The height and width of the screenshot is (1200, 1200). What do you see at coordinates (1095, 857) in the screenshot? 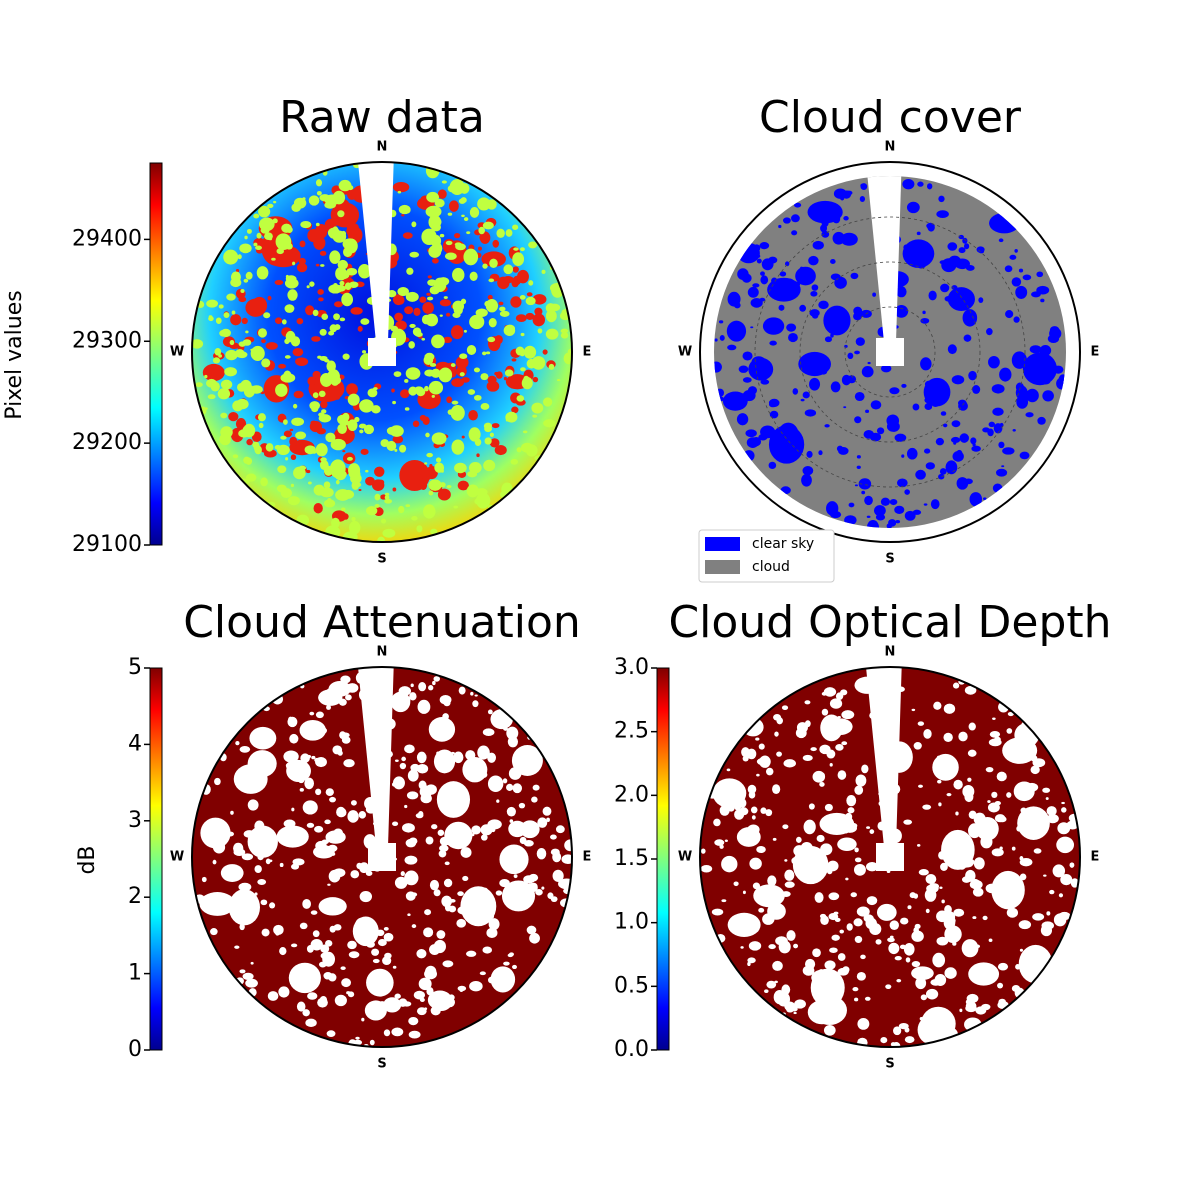
I see `compass-label: E` at bounding box center [1095, 857].